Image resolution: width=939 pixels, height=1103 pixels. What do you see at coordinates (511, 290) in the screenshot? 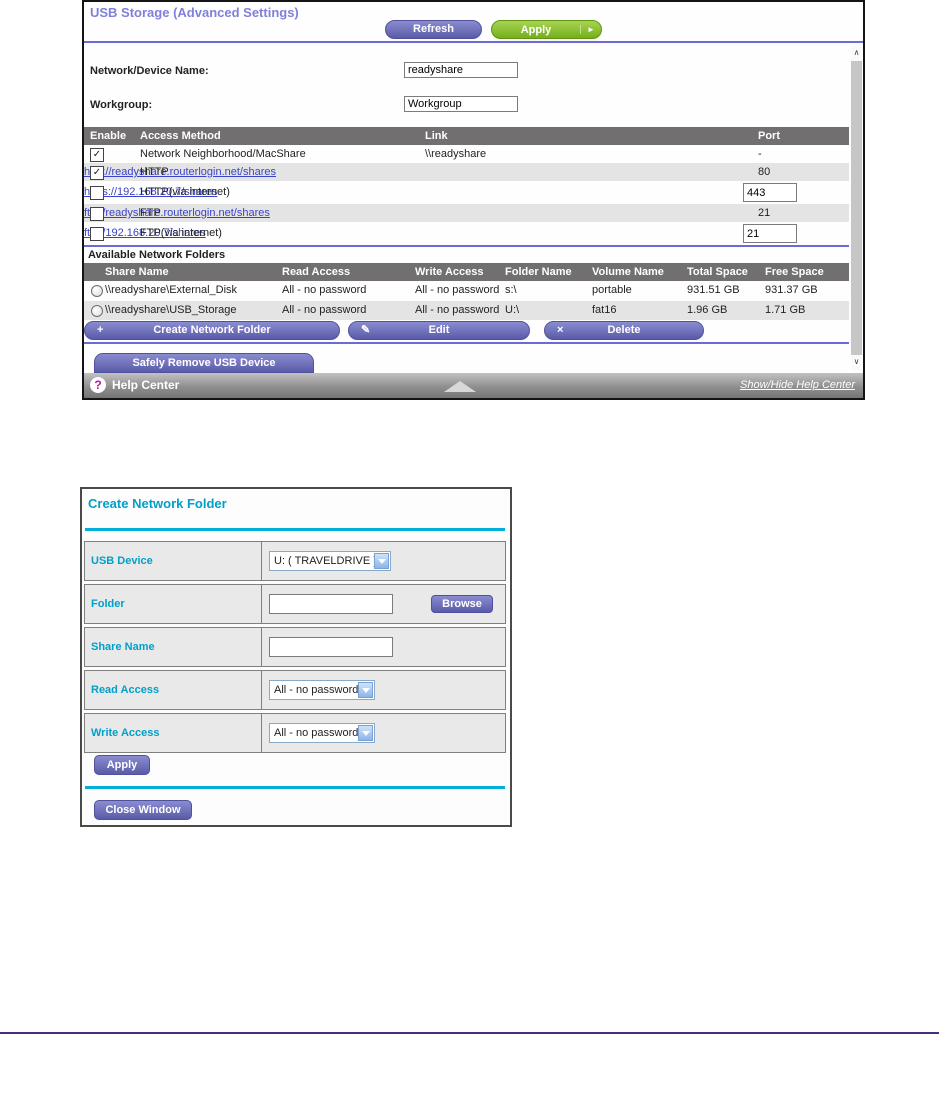
I see `folder-name-cell: s:\` at bounding box center [511, 290].